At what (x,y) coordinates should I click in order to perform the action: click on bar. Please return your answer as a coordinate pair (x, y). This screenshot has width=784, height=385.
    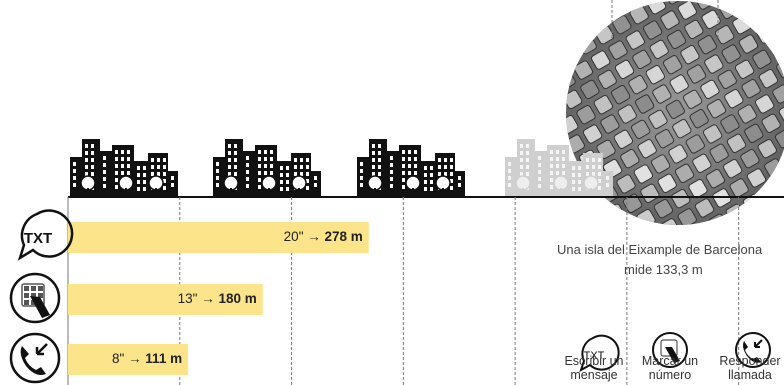
    Looking at the image, I should click on (218, 237).